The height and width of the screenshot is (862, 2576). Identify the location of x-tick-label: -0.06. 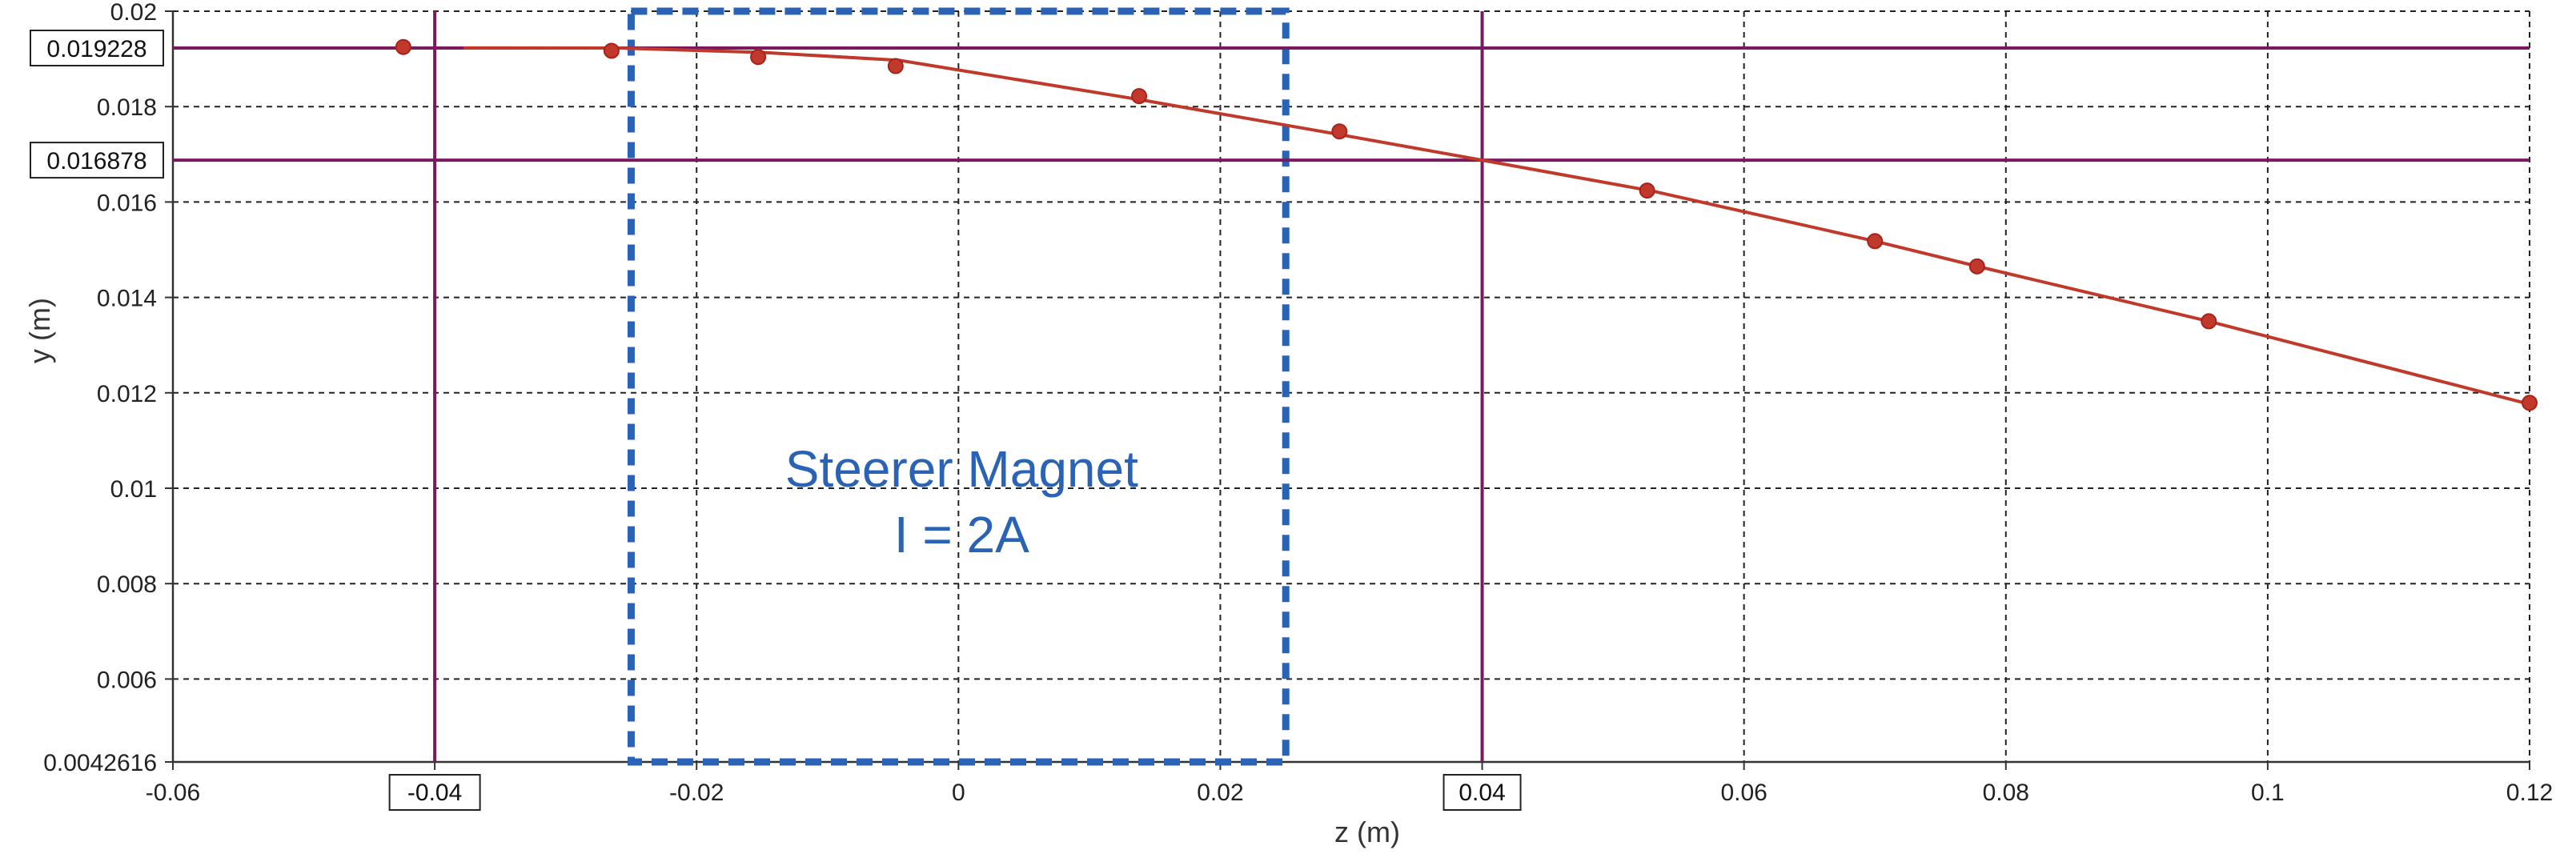
(173, 793).